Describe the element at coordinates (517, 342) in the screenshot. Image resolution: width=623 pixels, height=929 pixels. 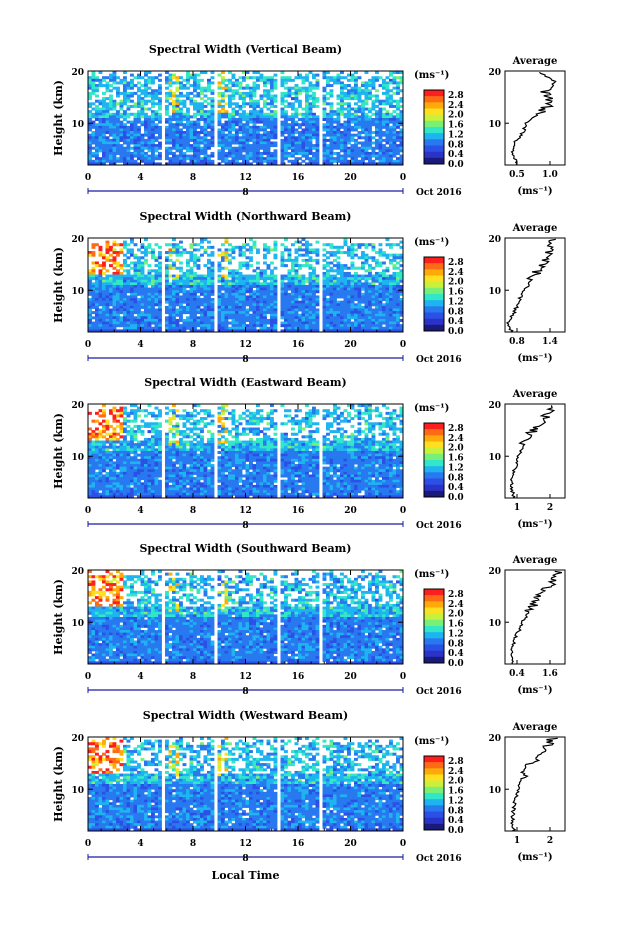
I see `average-x-tick-label: 0.8` at that location.